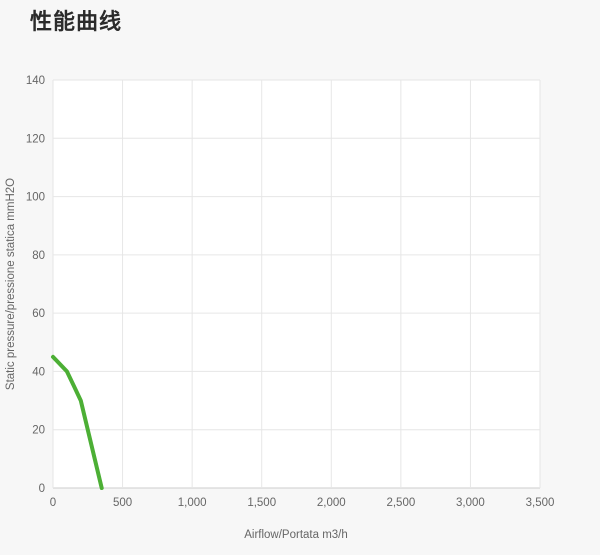  Describe the element at coordinates (35, 198) in the screenshot. I see `y-tick-label: 100` at that location.